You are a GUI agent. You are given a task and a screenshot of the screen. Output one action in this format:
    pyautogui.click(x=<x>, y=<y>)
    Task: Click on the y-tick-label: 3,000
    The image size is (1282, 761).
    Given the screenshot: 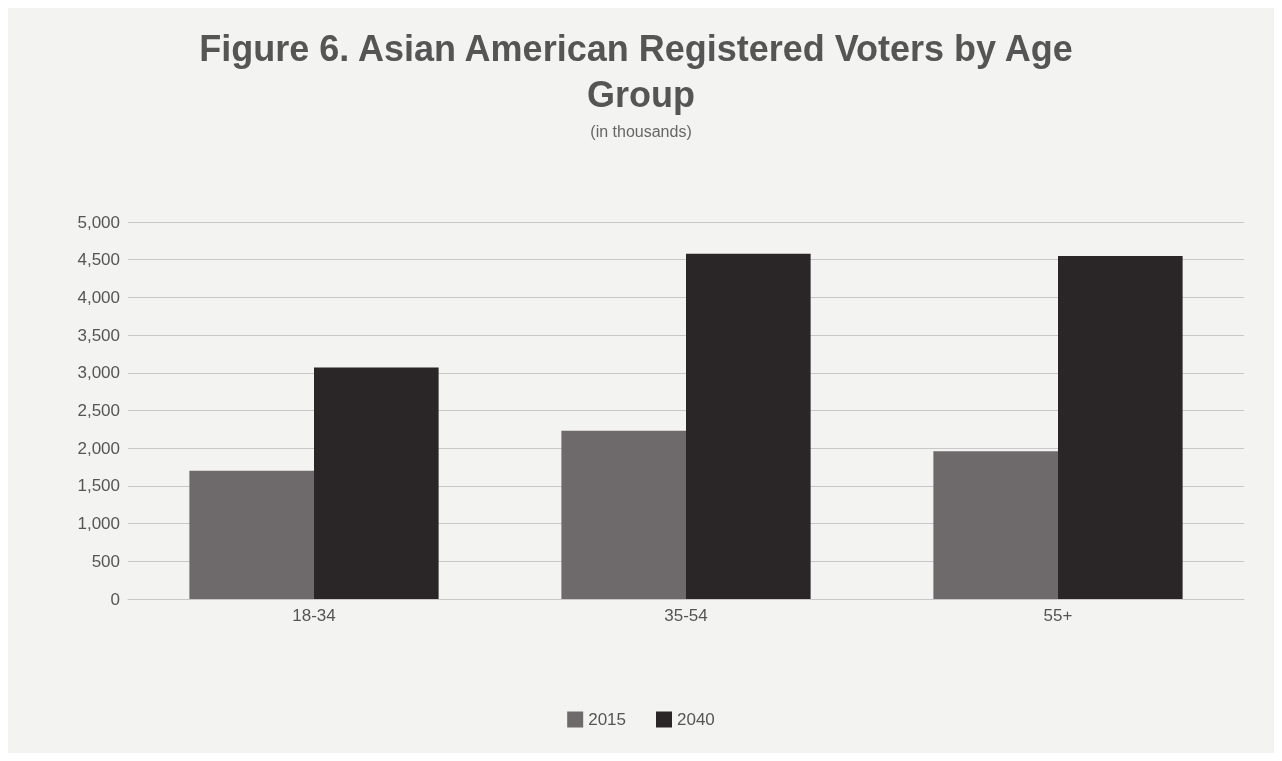 What is the action you would take?
    pyautogui.click(x=98, y=373)
    